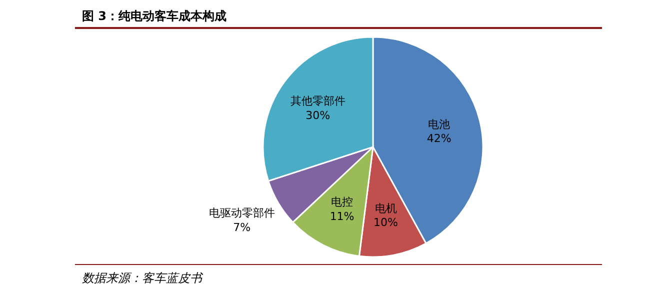 The width and height of the screenshot is (661, 294). I want to click on data-label: 30%, so click(318, 115).